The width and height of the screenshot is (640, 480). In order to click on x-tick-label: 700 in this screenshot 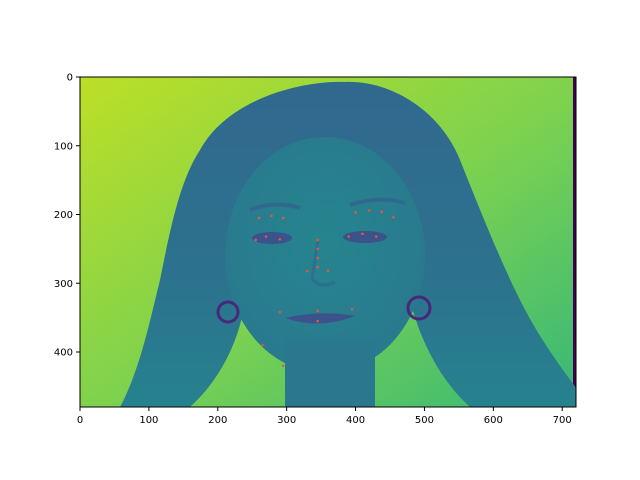, I will do `click(562, 420)`.